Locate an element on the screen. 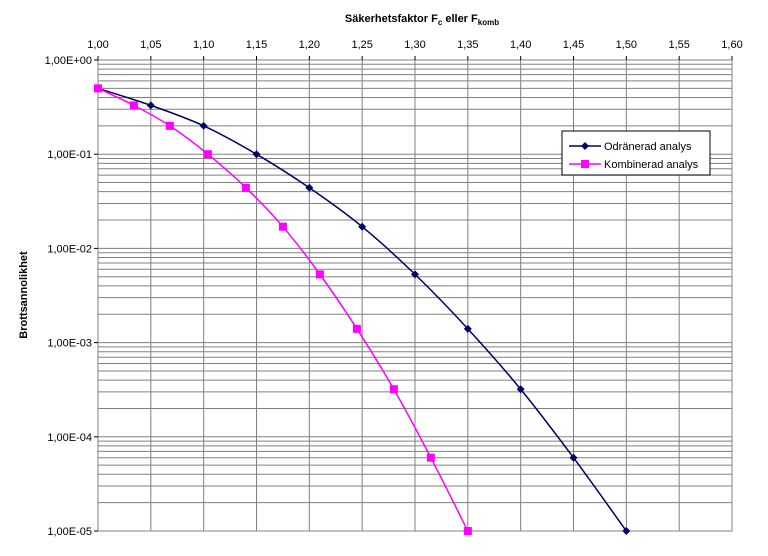 The width and height of the screenshot is (768, 556). y-tick-label: 1,00E+00 is located at coordinates (68, 61).